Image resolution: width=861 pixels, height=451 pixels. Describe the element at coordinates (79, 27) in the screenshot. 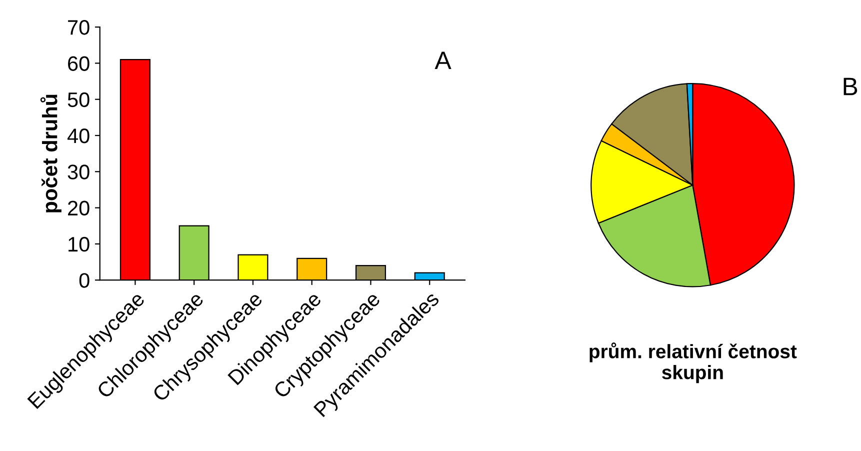

I see `y-tick-label: 70` at that location.